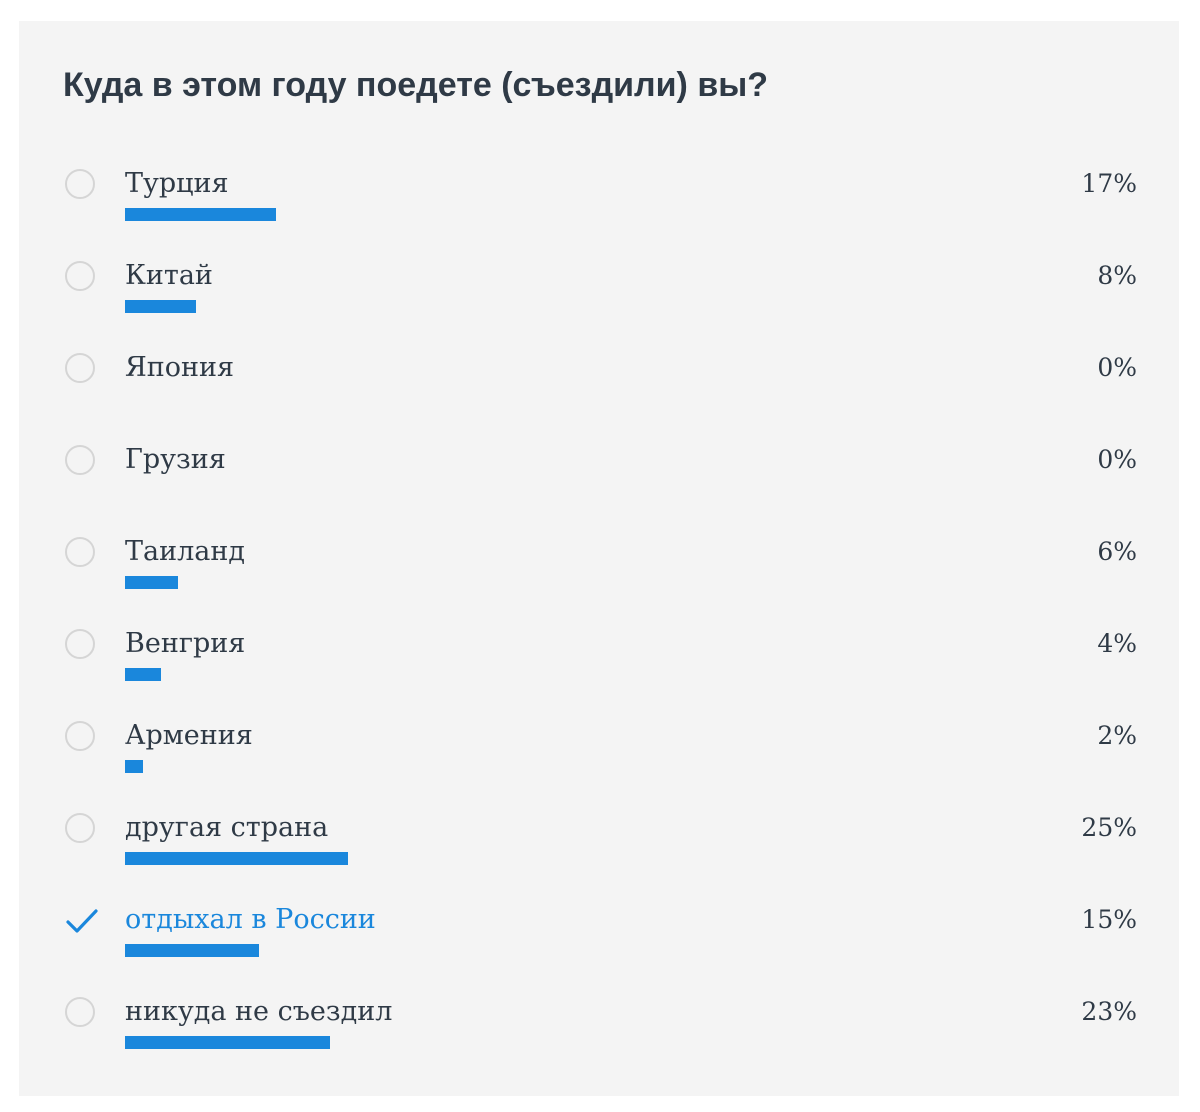 The image size is (1200, 1112). What do you see at coordinates (601, 390) in the screenshot?
I see `poll-option: Япония 0%` at bounding box center [601, 390].